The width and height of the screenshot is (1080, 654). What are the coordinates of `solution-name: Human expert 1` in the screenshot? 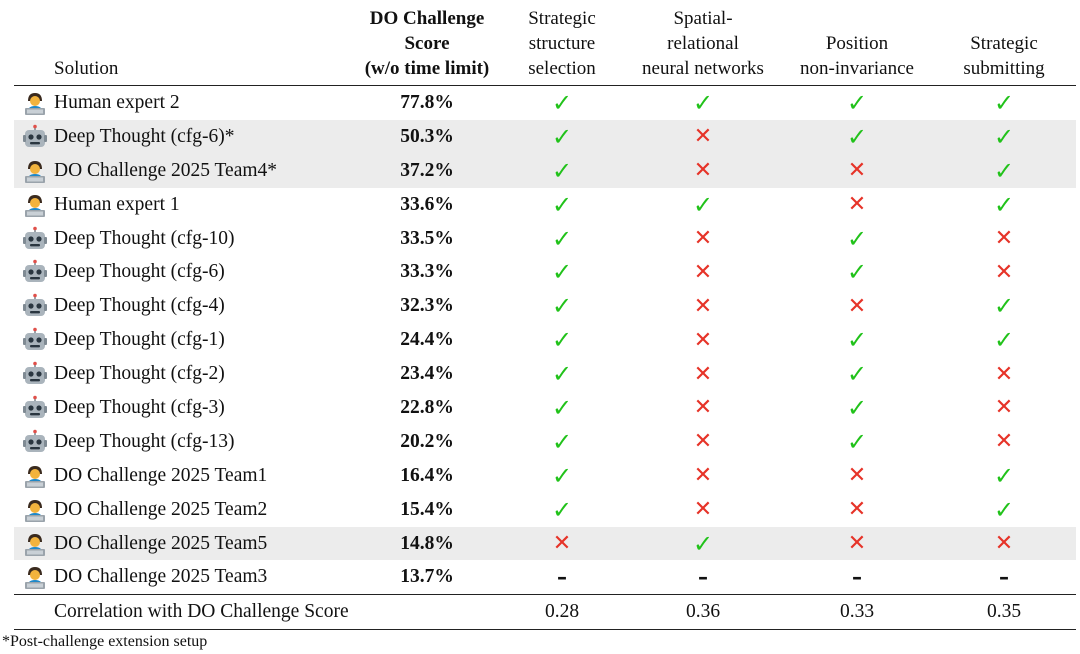 It's located at (117, 204).